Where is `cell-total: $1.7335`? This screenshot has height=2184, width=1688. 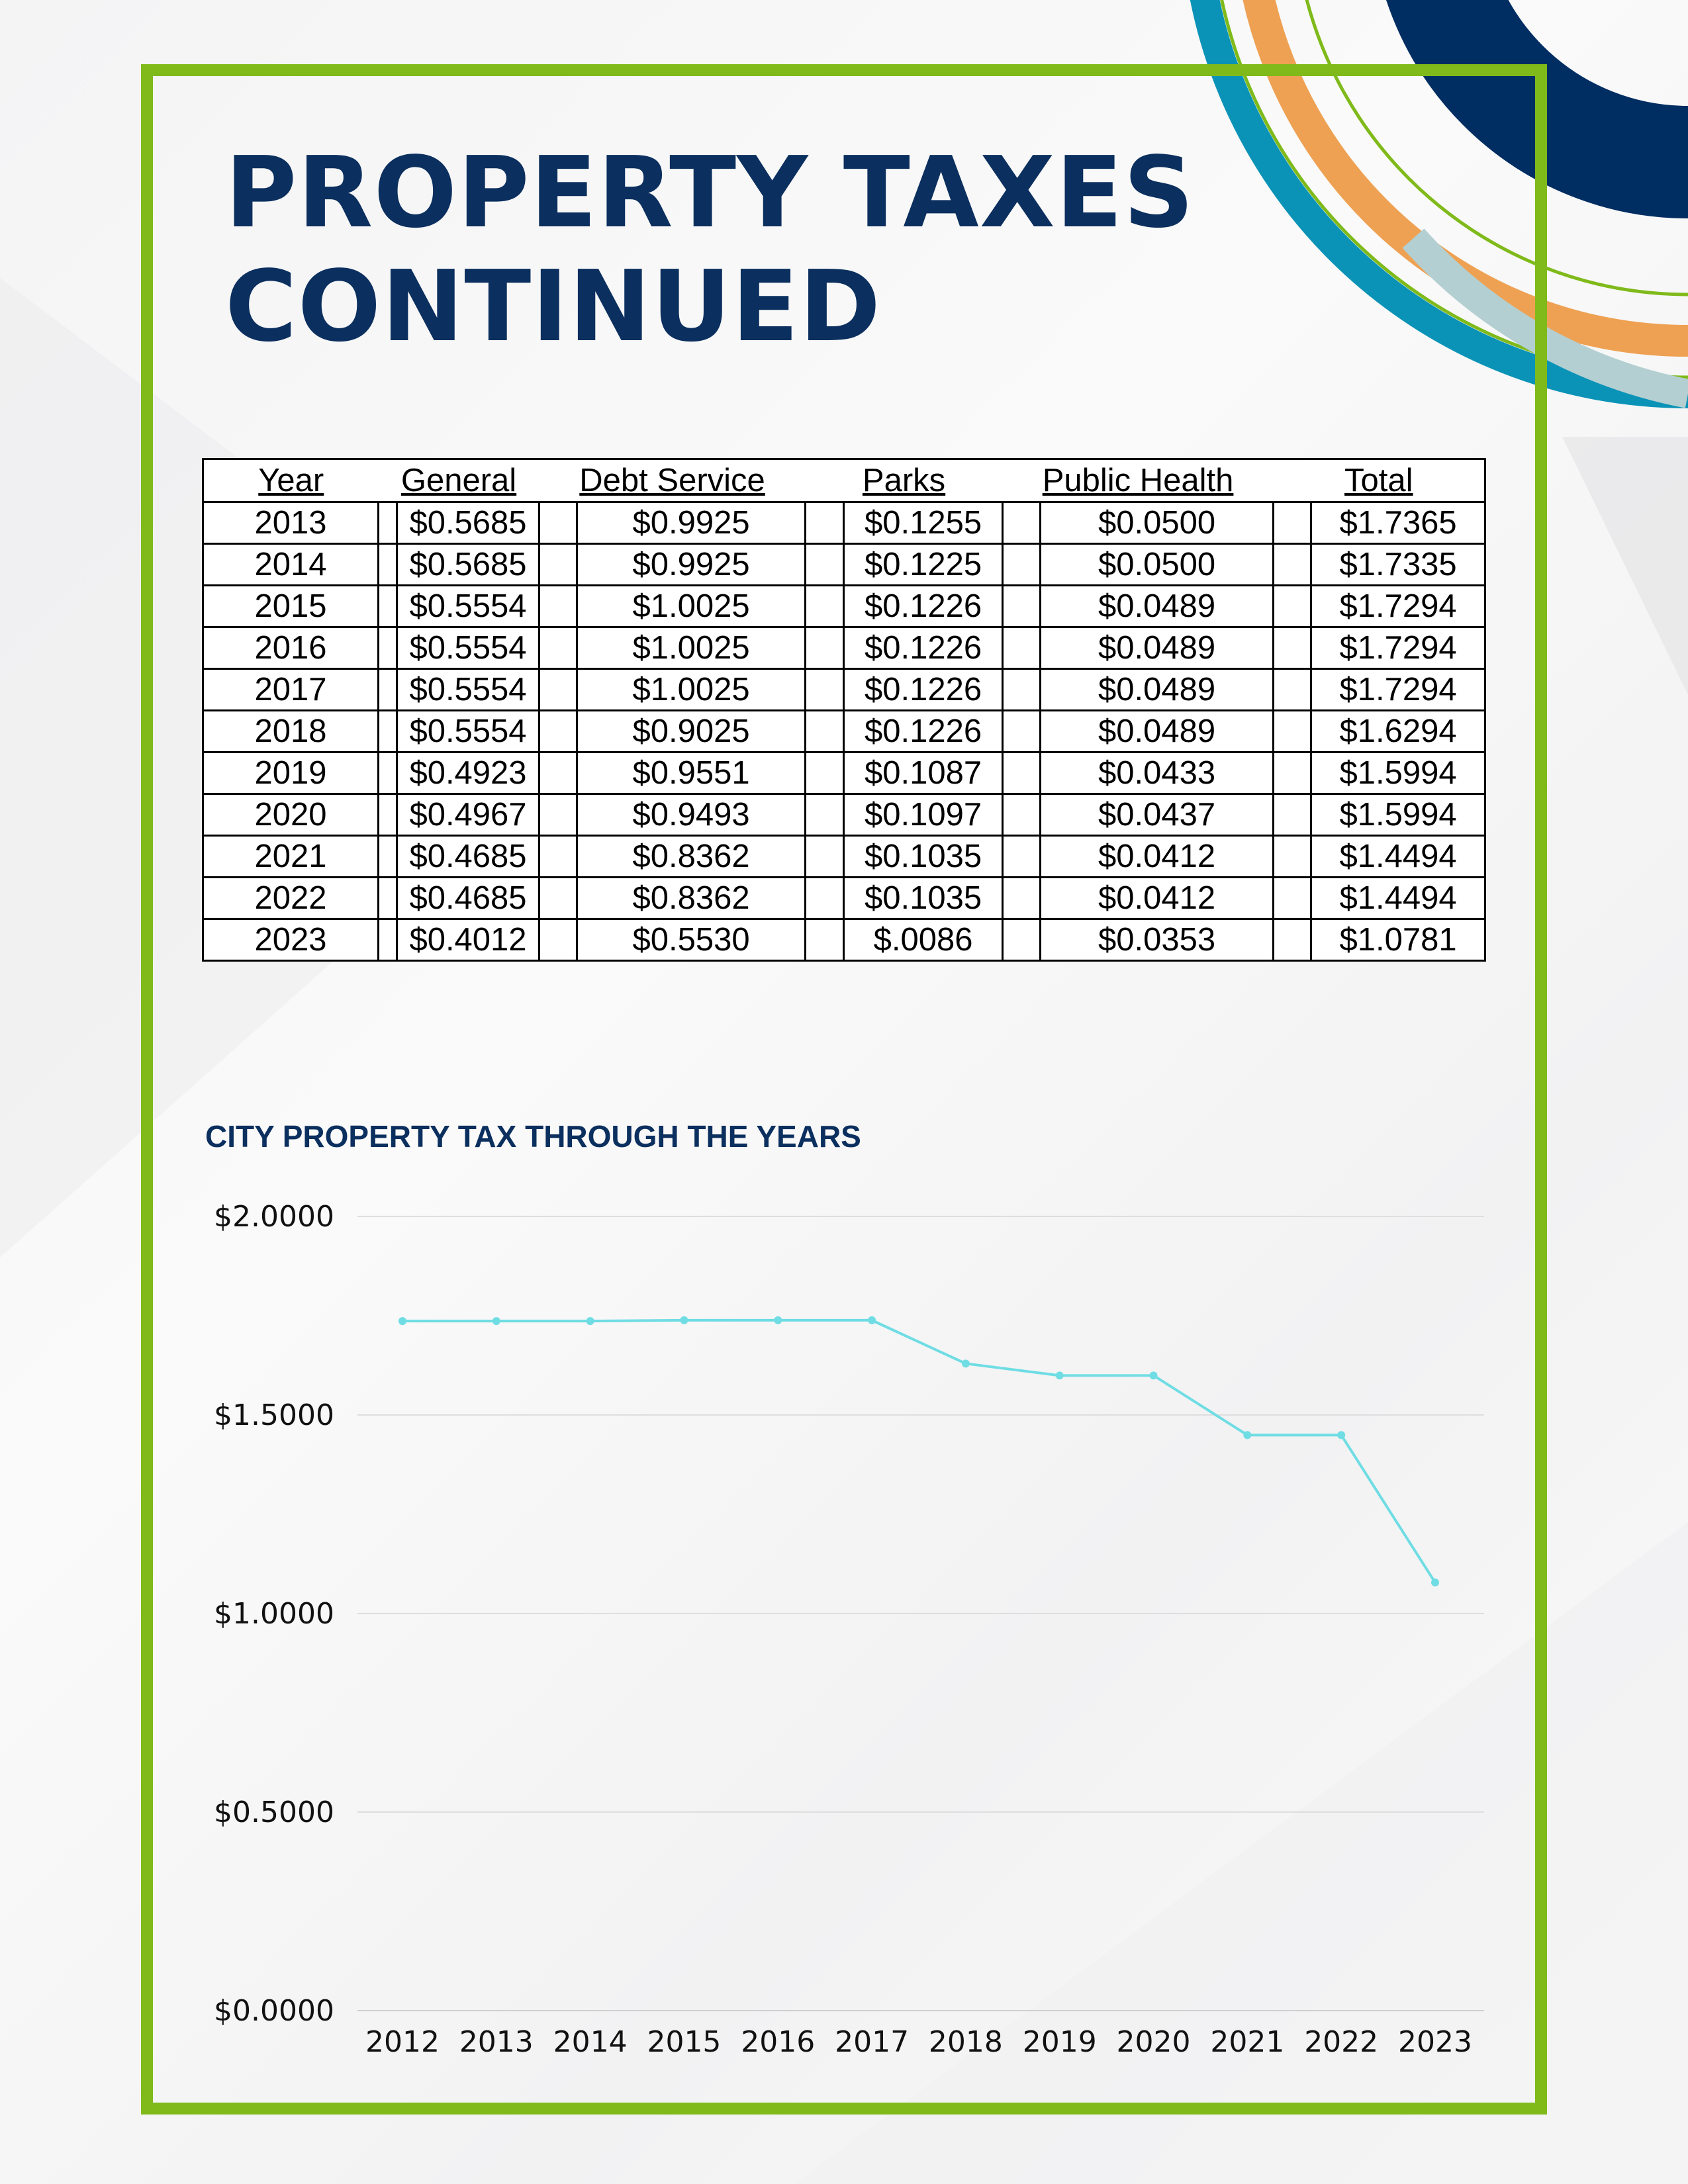 cell-total: $1.7335 is located at coordinates (1398, 564).